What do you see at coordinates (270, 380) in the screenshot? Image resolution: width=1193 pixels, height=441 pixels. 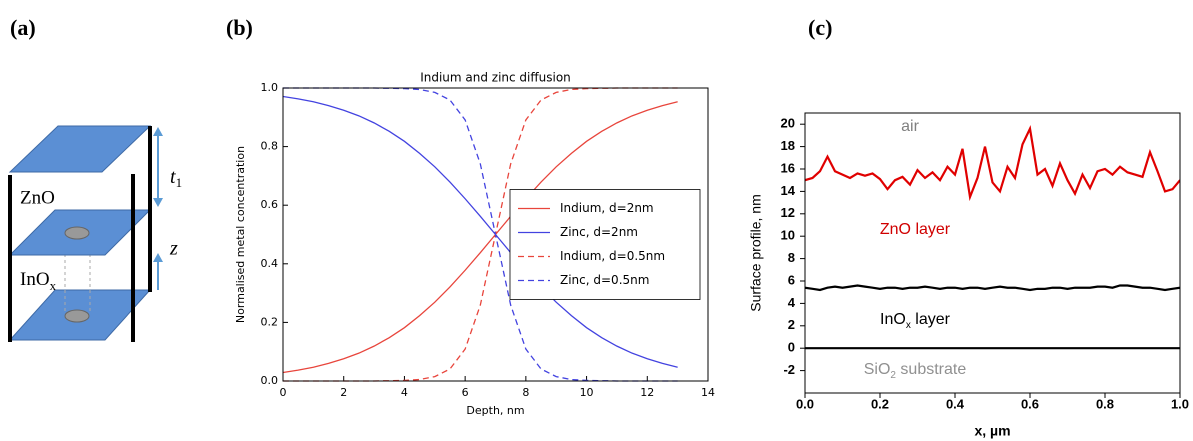 I see `y-tick-label: 0.0` at bounding box center [270, 380].